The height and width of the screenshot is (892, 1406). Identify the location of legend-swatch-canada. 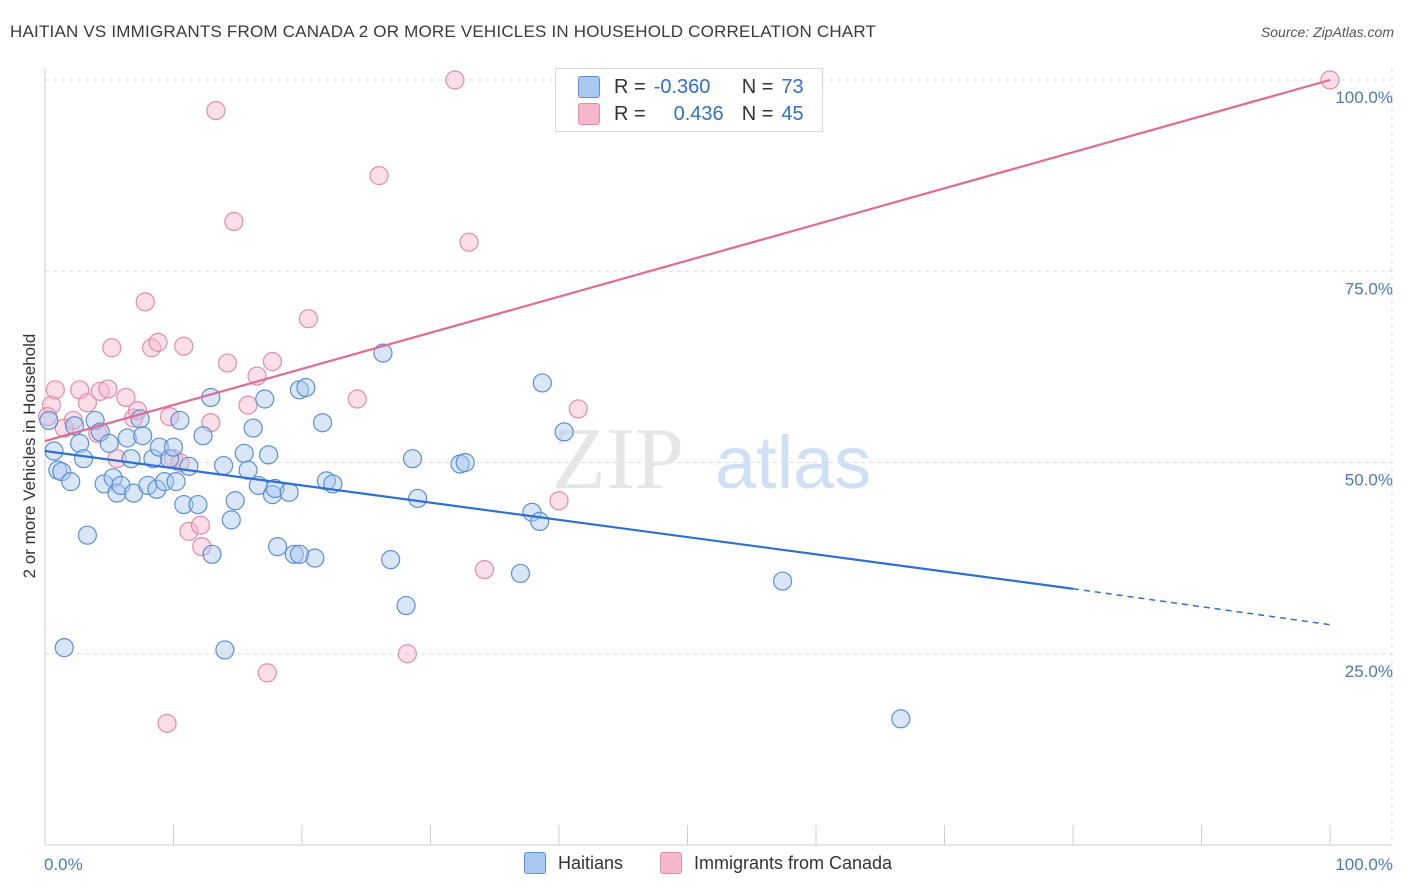
(589, 114).